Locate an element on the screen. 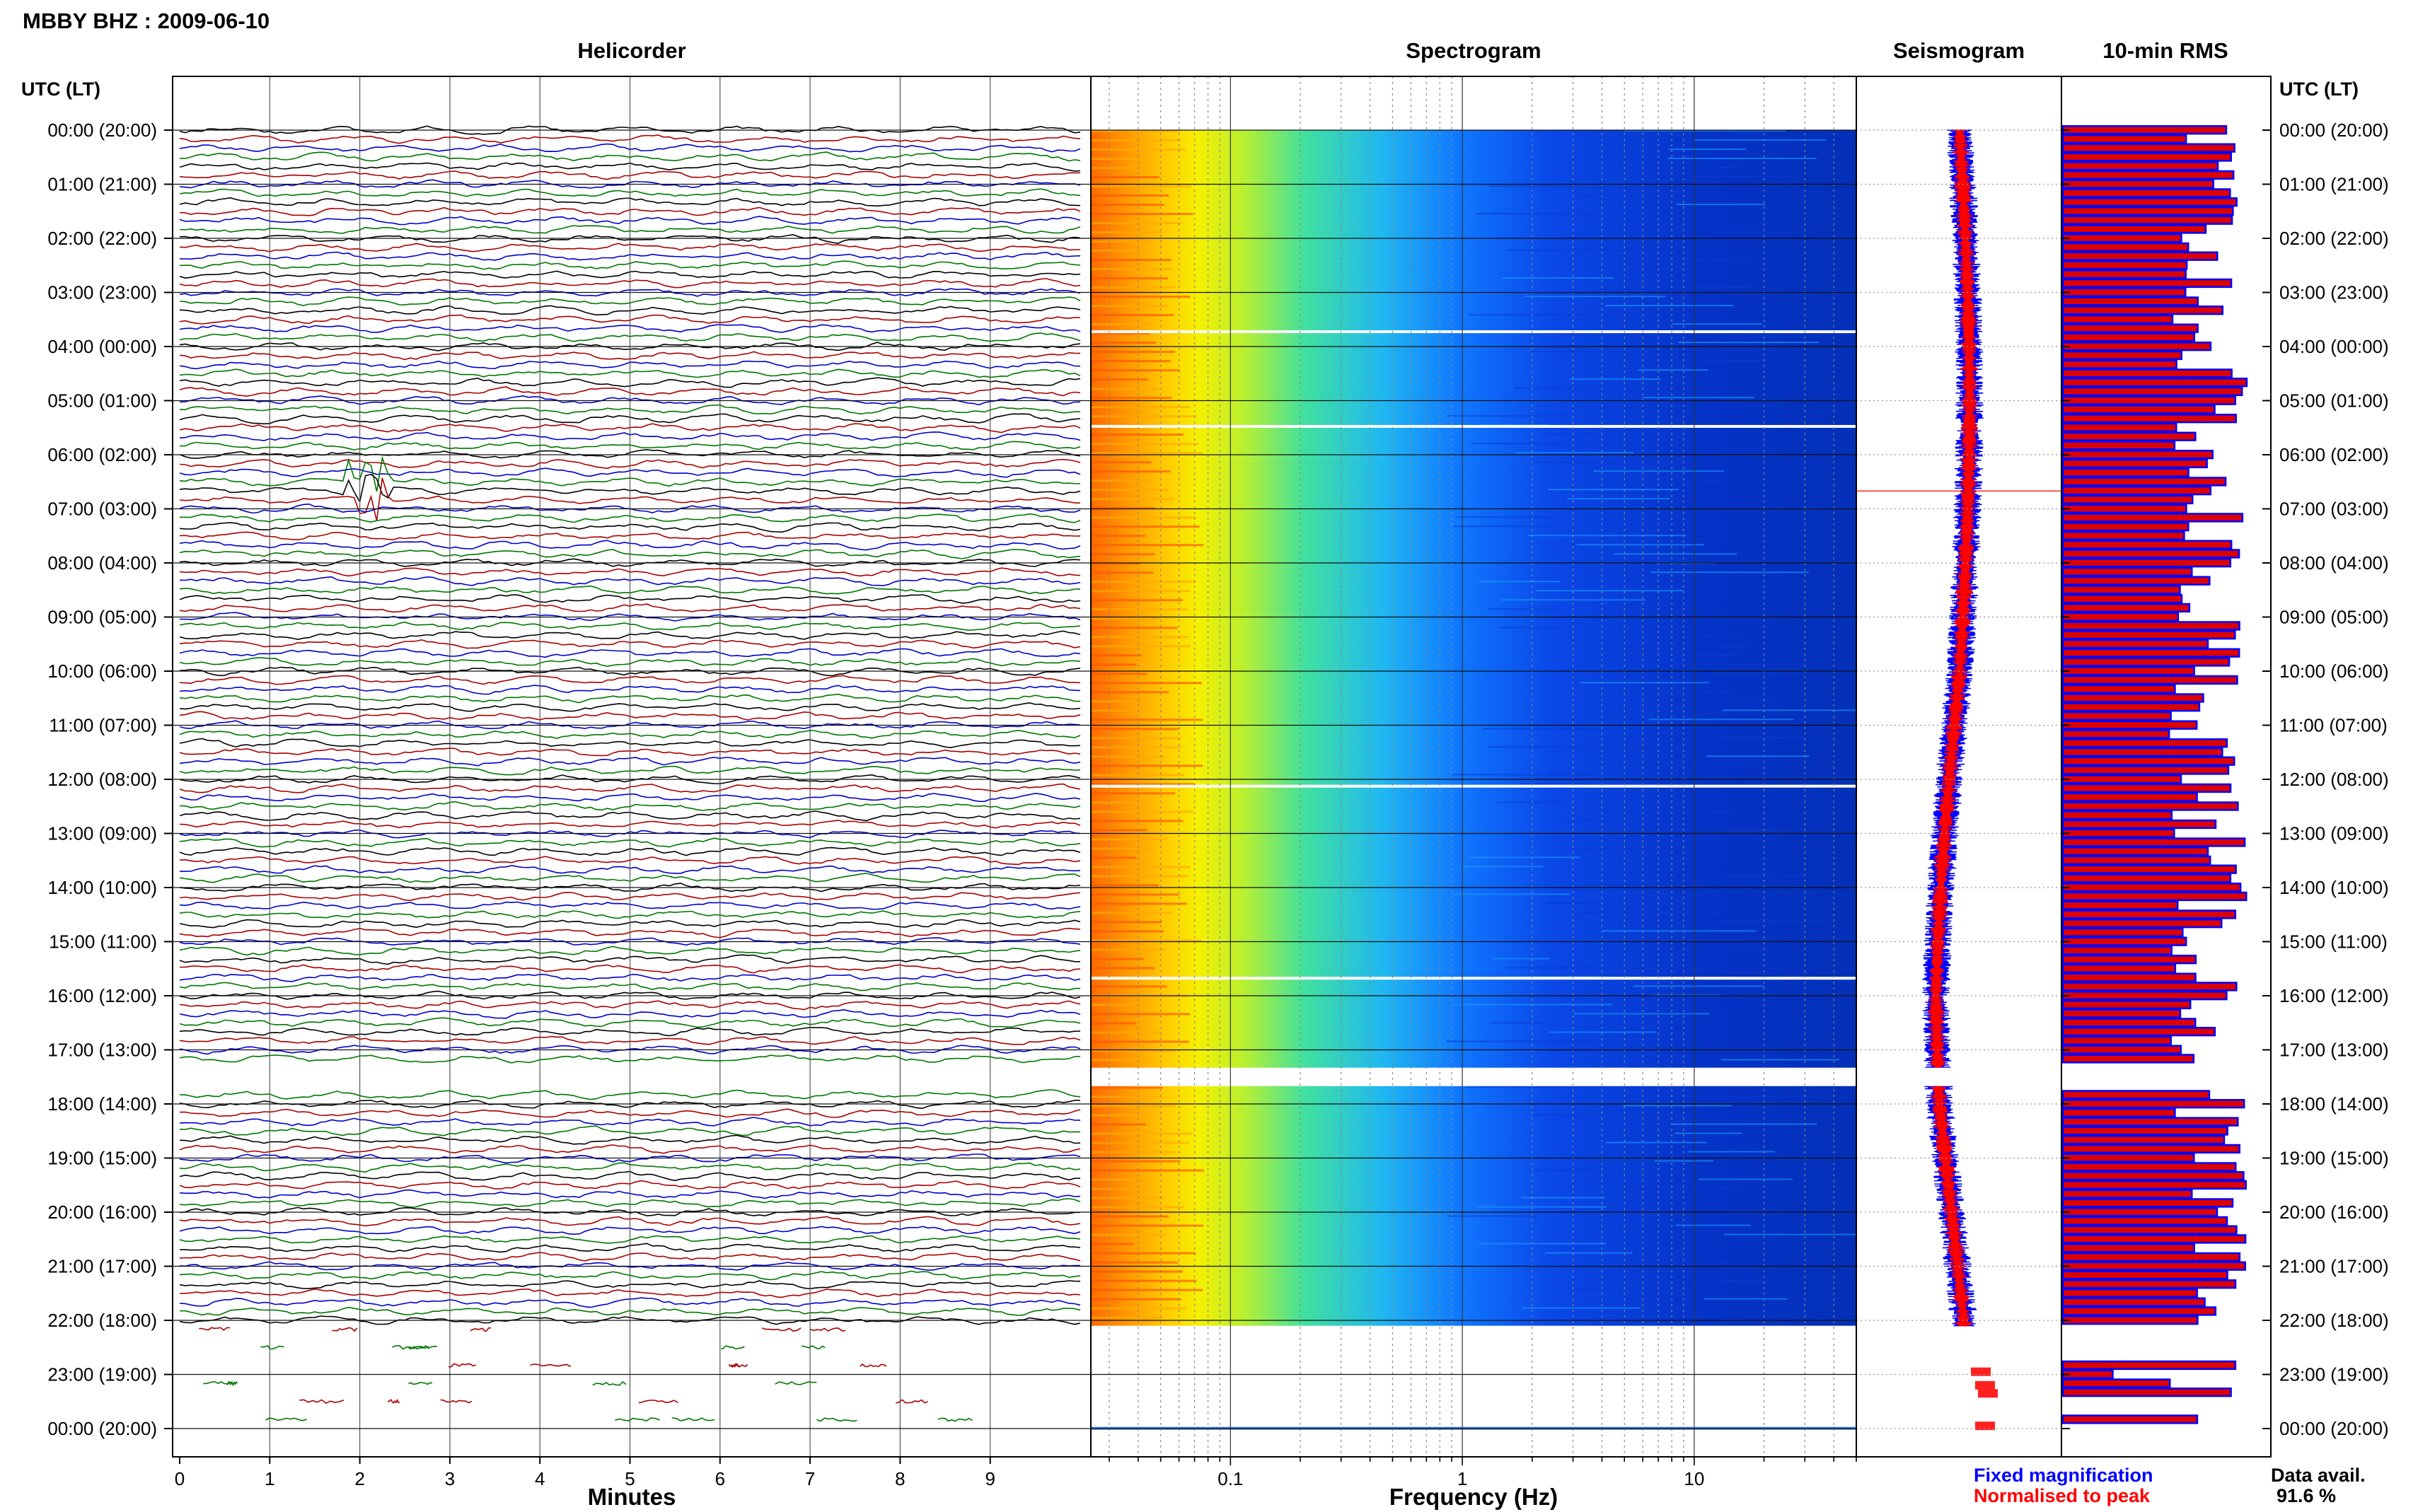 The width and height of the screenshot is (2418, 1512). minutes-tick-label: 3 is located at coordinates (450, 1478).